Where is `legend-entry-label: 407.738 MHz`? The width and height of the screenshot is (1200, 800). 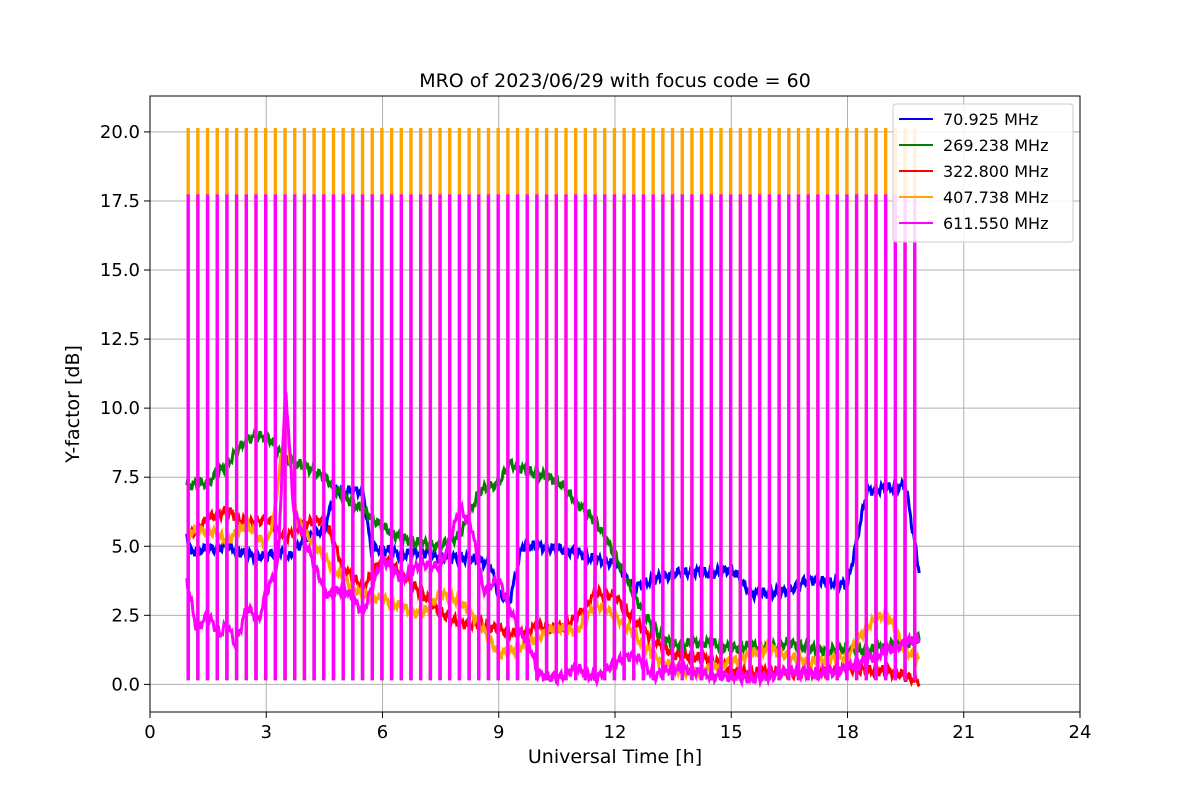
legend-entry-label: 407.738 MHz is located at coordinates (995, 197).